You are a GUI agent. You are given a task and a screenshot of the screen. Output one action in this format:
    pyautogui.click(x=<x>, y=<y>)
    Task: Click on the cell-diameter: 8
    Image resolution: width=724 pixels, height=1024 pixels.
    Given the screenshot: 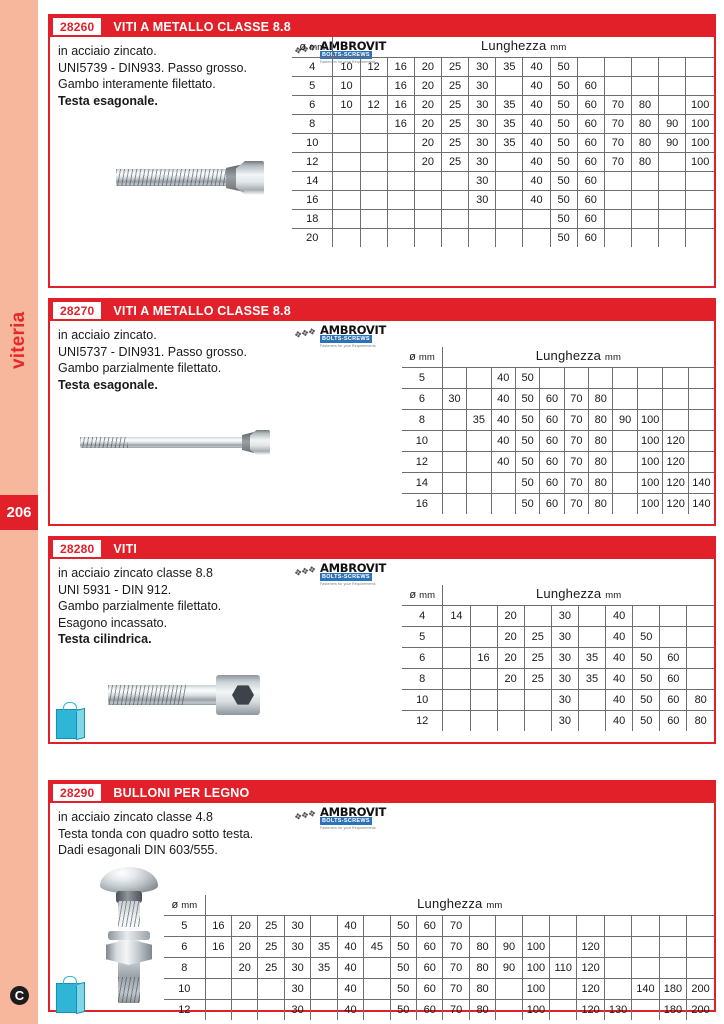 What is the action you would take?
    pyautogui.click(x=185, y=968)
    